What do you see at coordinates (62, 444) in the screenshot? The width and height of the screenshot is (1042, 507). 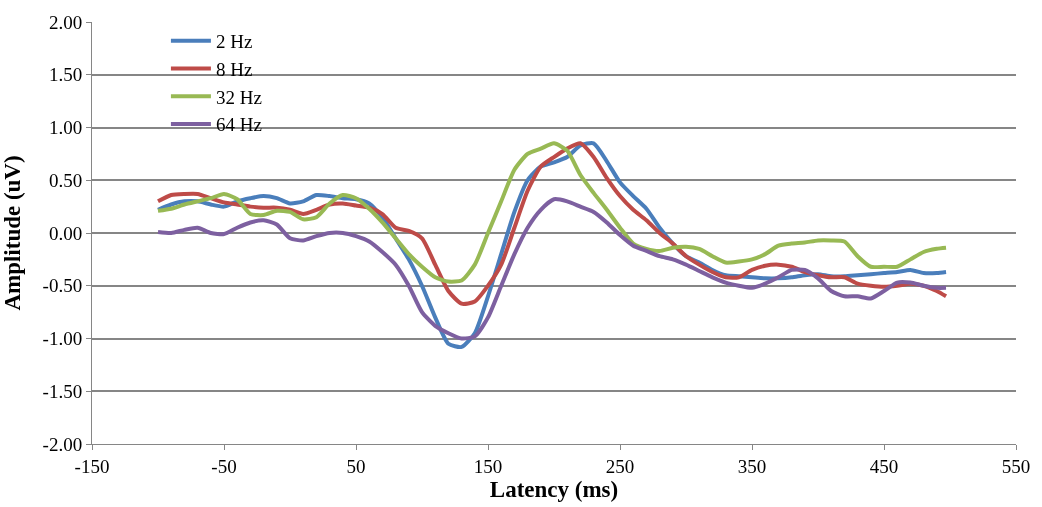 I see `y-tick-label: -2.00` at bounding box center [62, 444].